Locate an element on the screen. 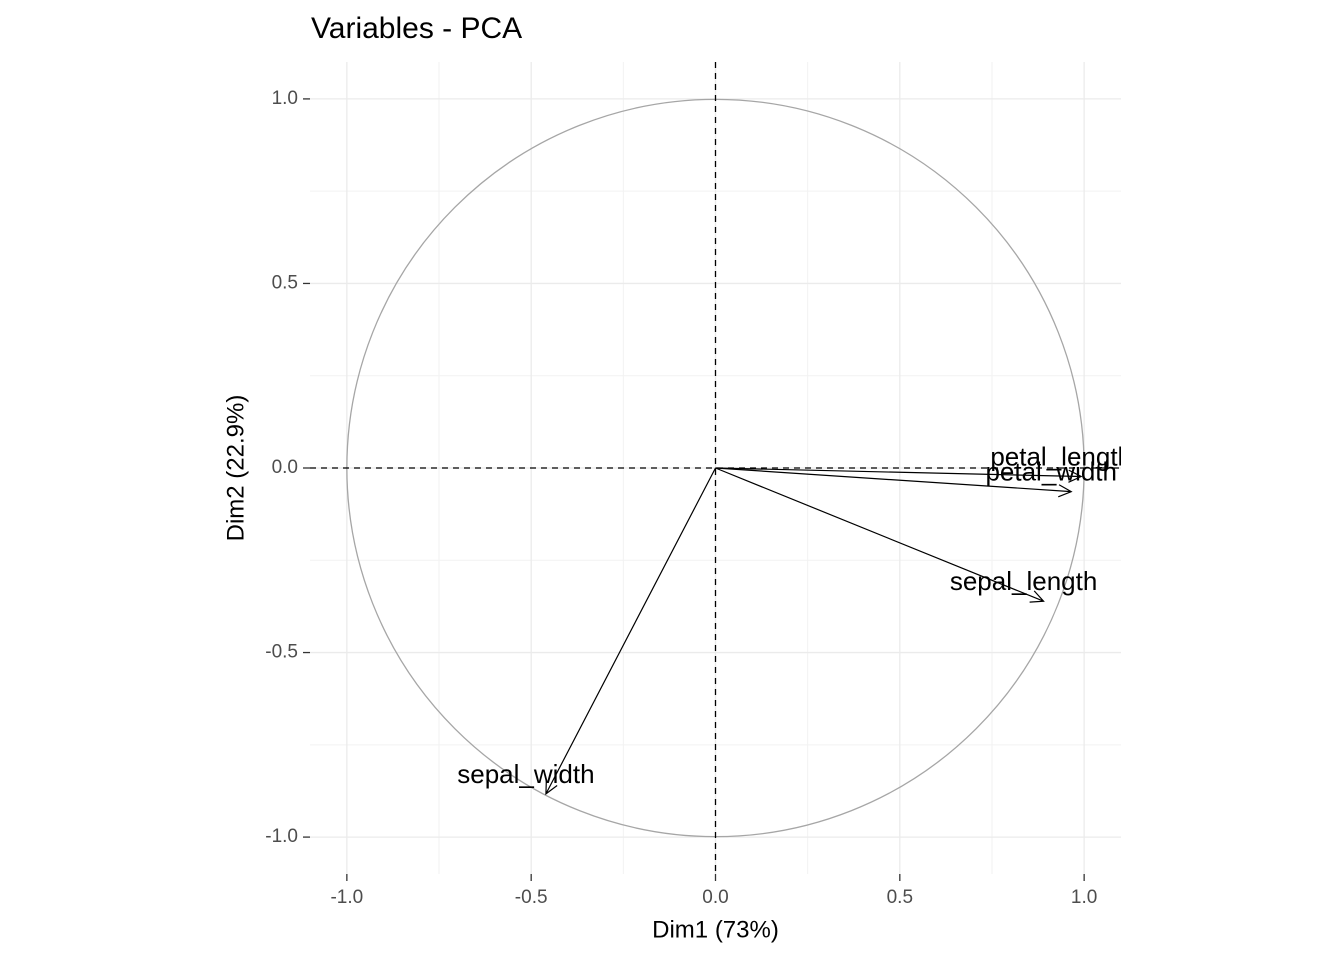  variable-label: sepal_length is located at coordinates (1023, 581).